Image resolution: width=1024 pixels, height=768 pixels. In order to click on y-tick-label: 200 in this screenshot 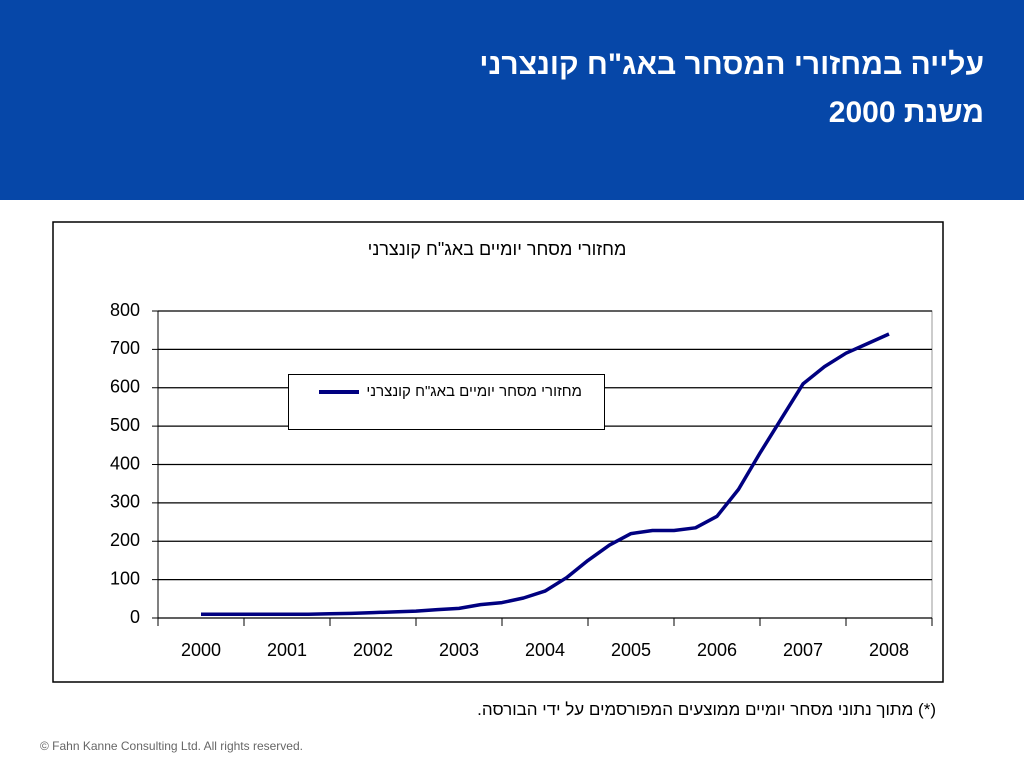, I will do `click(125, 540)`.